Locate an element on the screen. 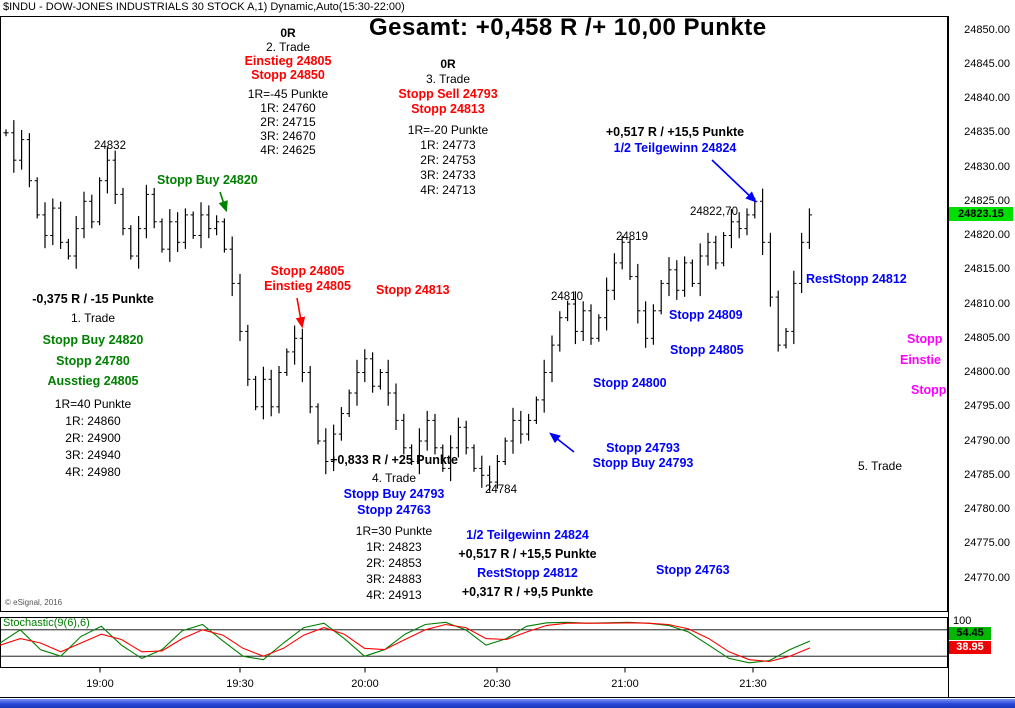 The height and width of the screenshot is (708, 1015). price-axis-label: 24805.00 is located at coordinates (987, 337).